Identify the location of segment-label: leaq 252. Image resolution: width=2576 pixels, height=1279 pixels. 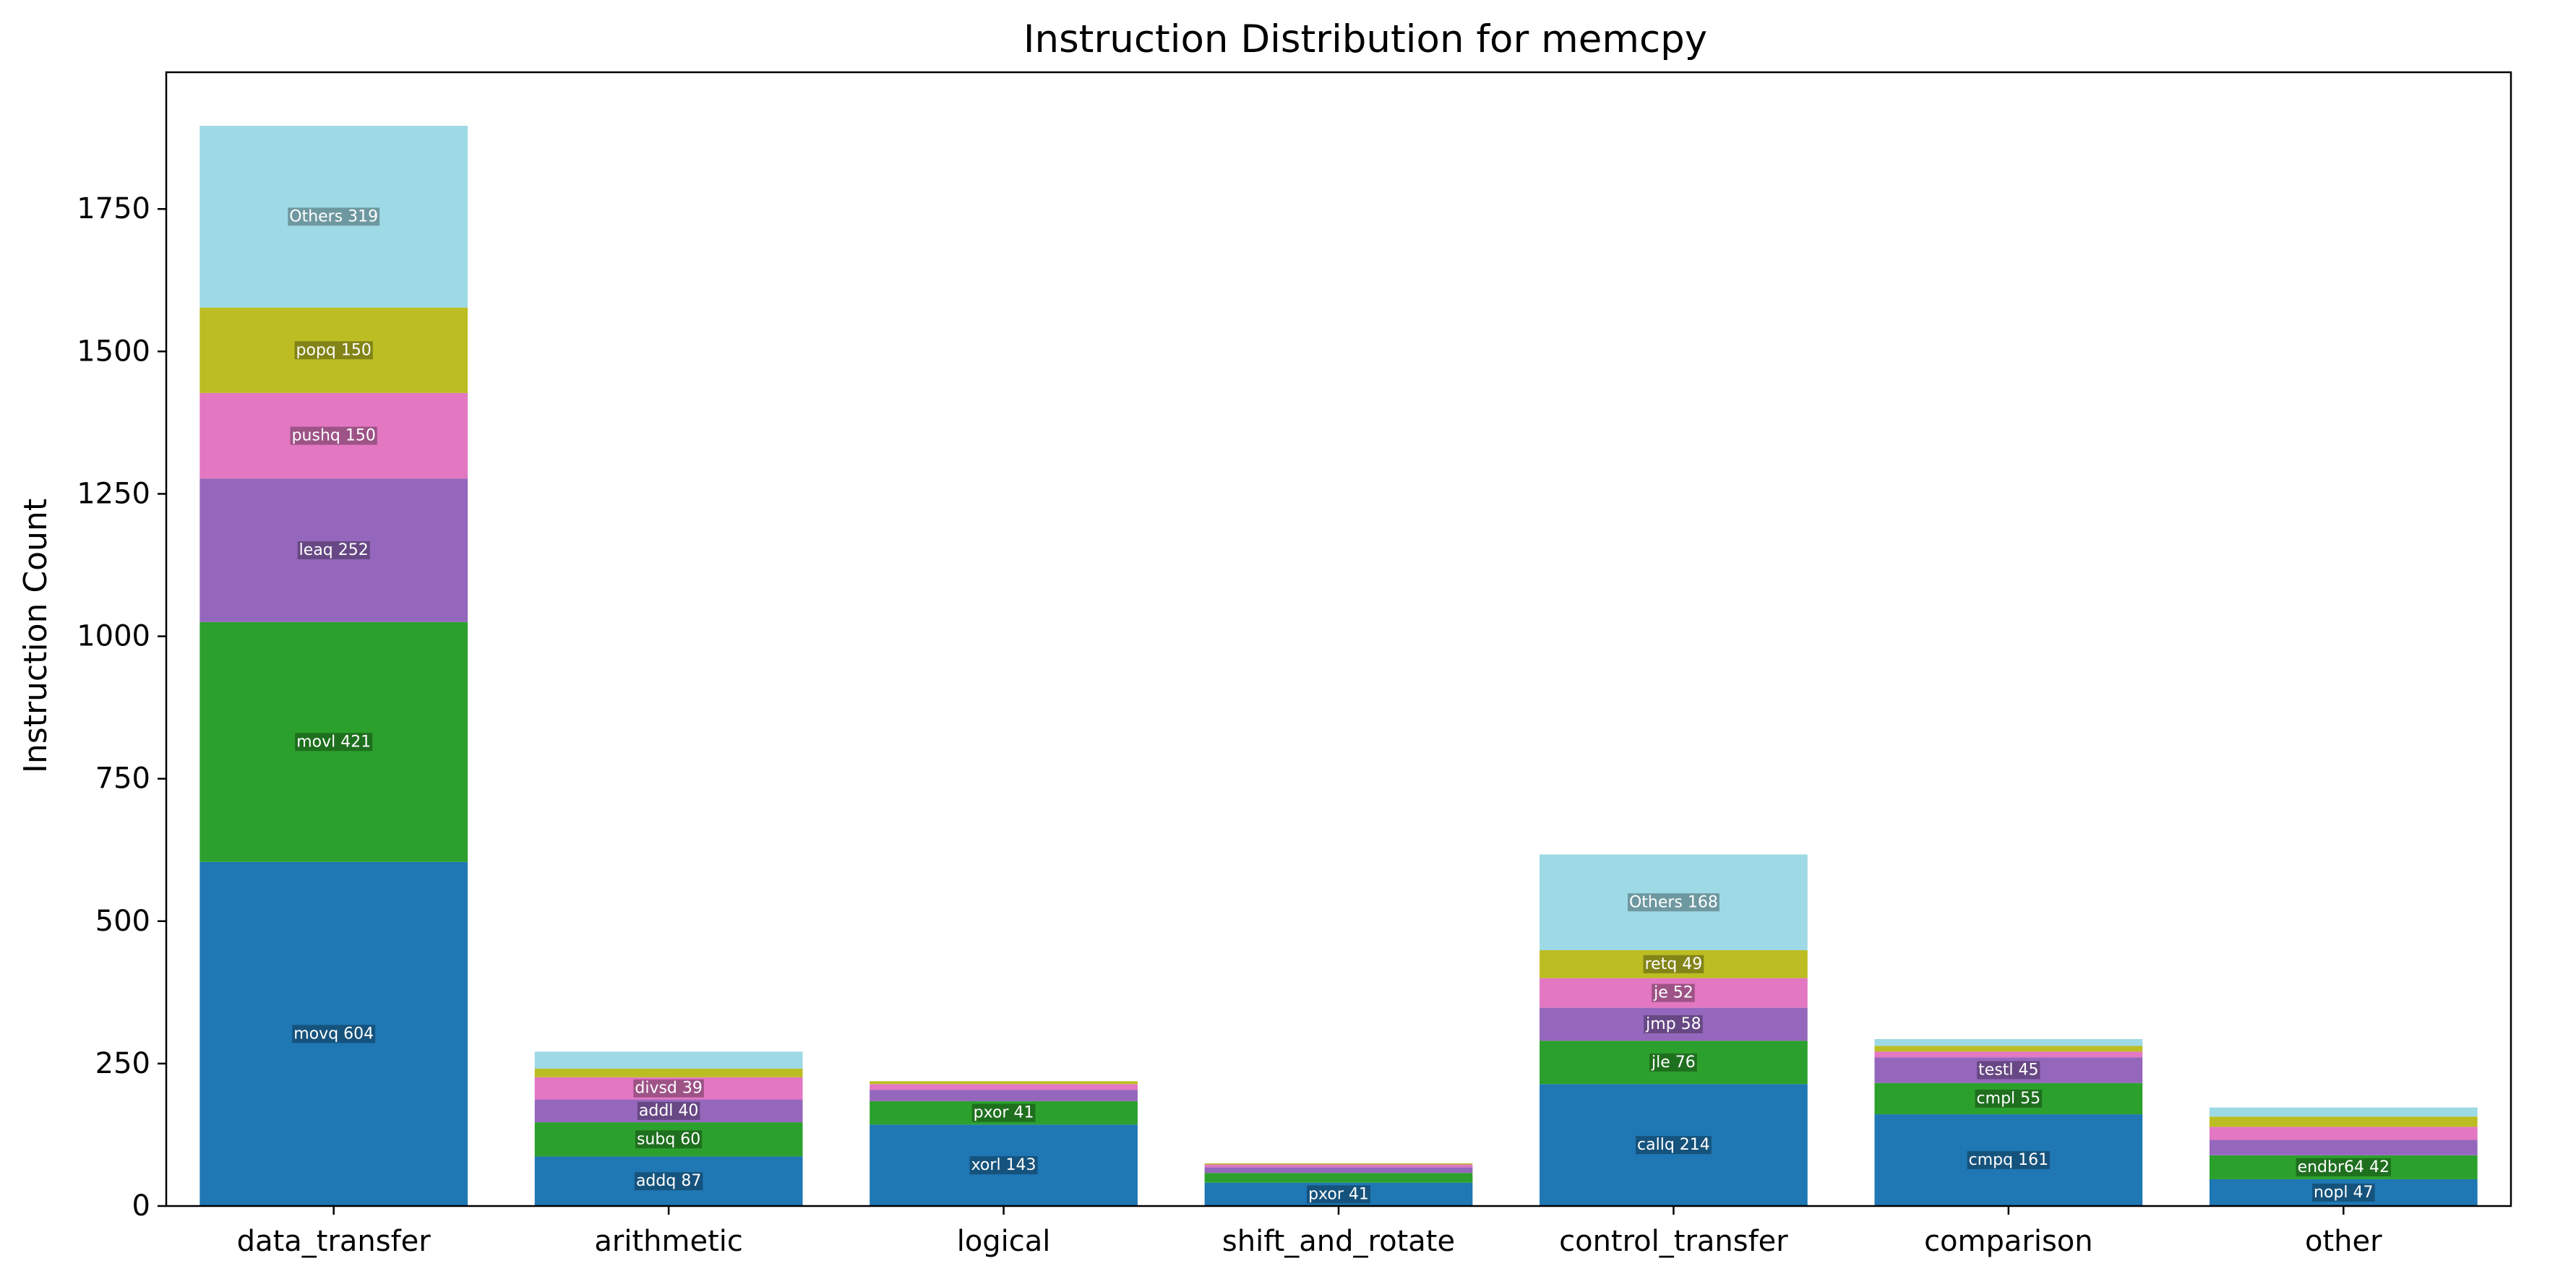
(334, 550).